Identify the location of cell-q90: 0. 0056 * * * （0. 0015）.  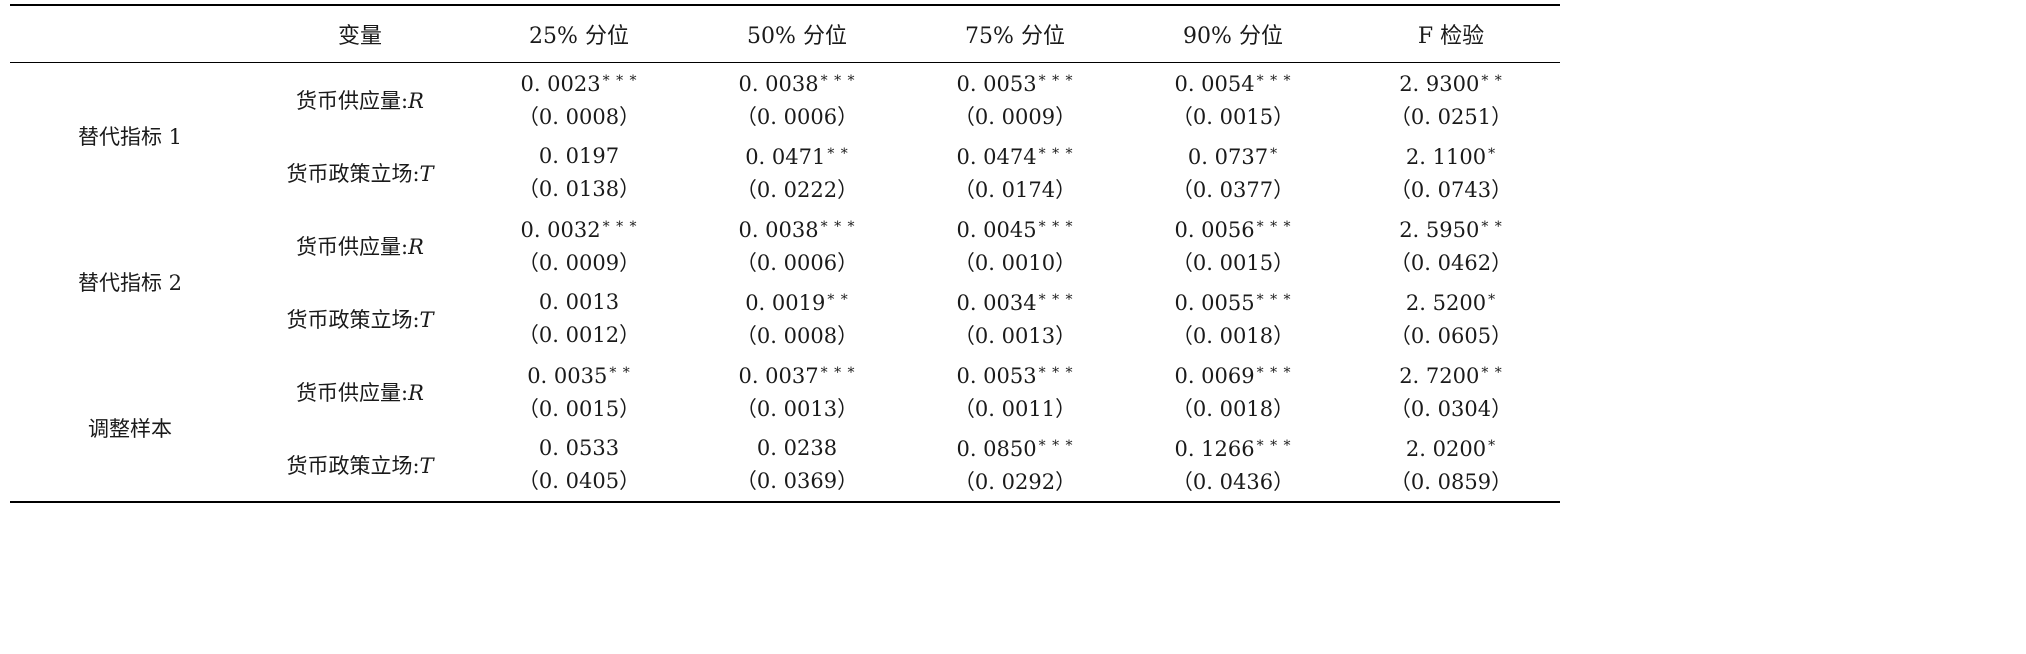
(1233, 245).